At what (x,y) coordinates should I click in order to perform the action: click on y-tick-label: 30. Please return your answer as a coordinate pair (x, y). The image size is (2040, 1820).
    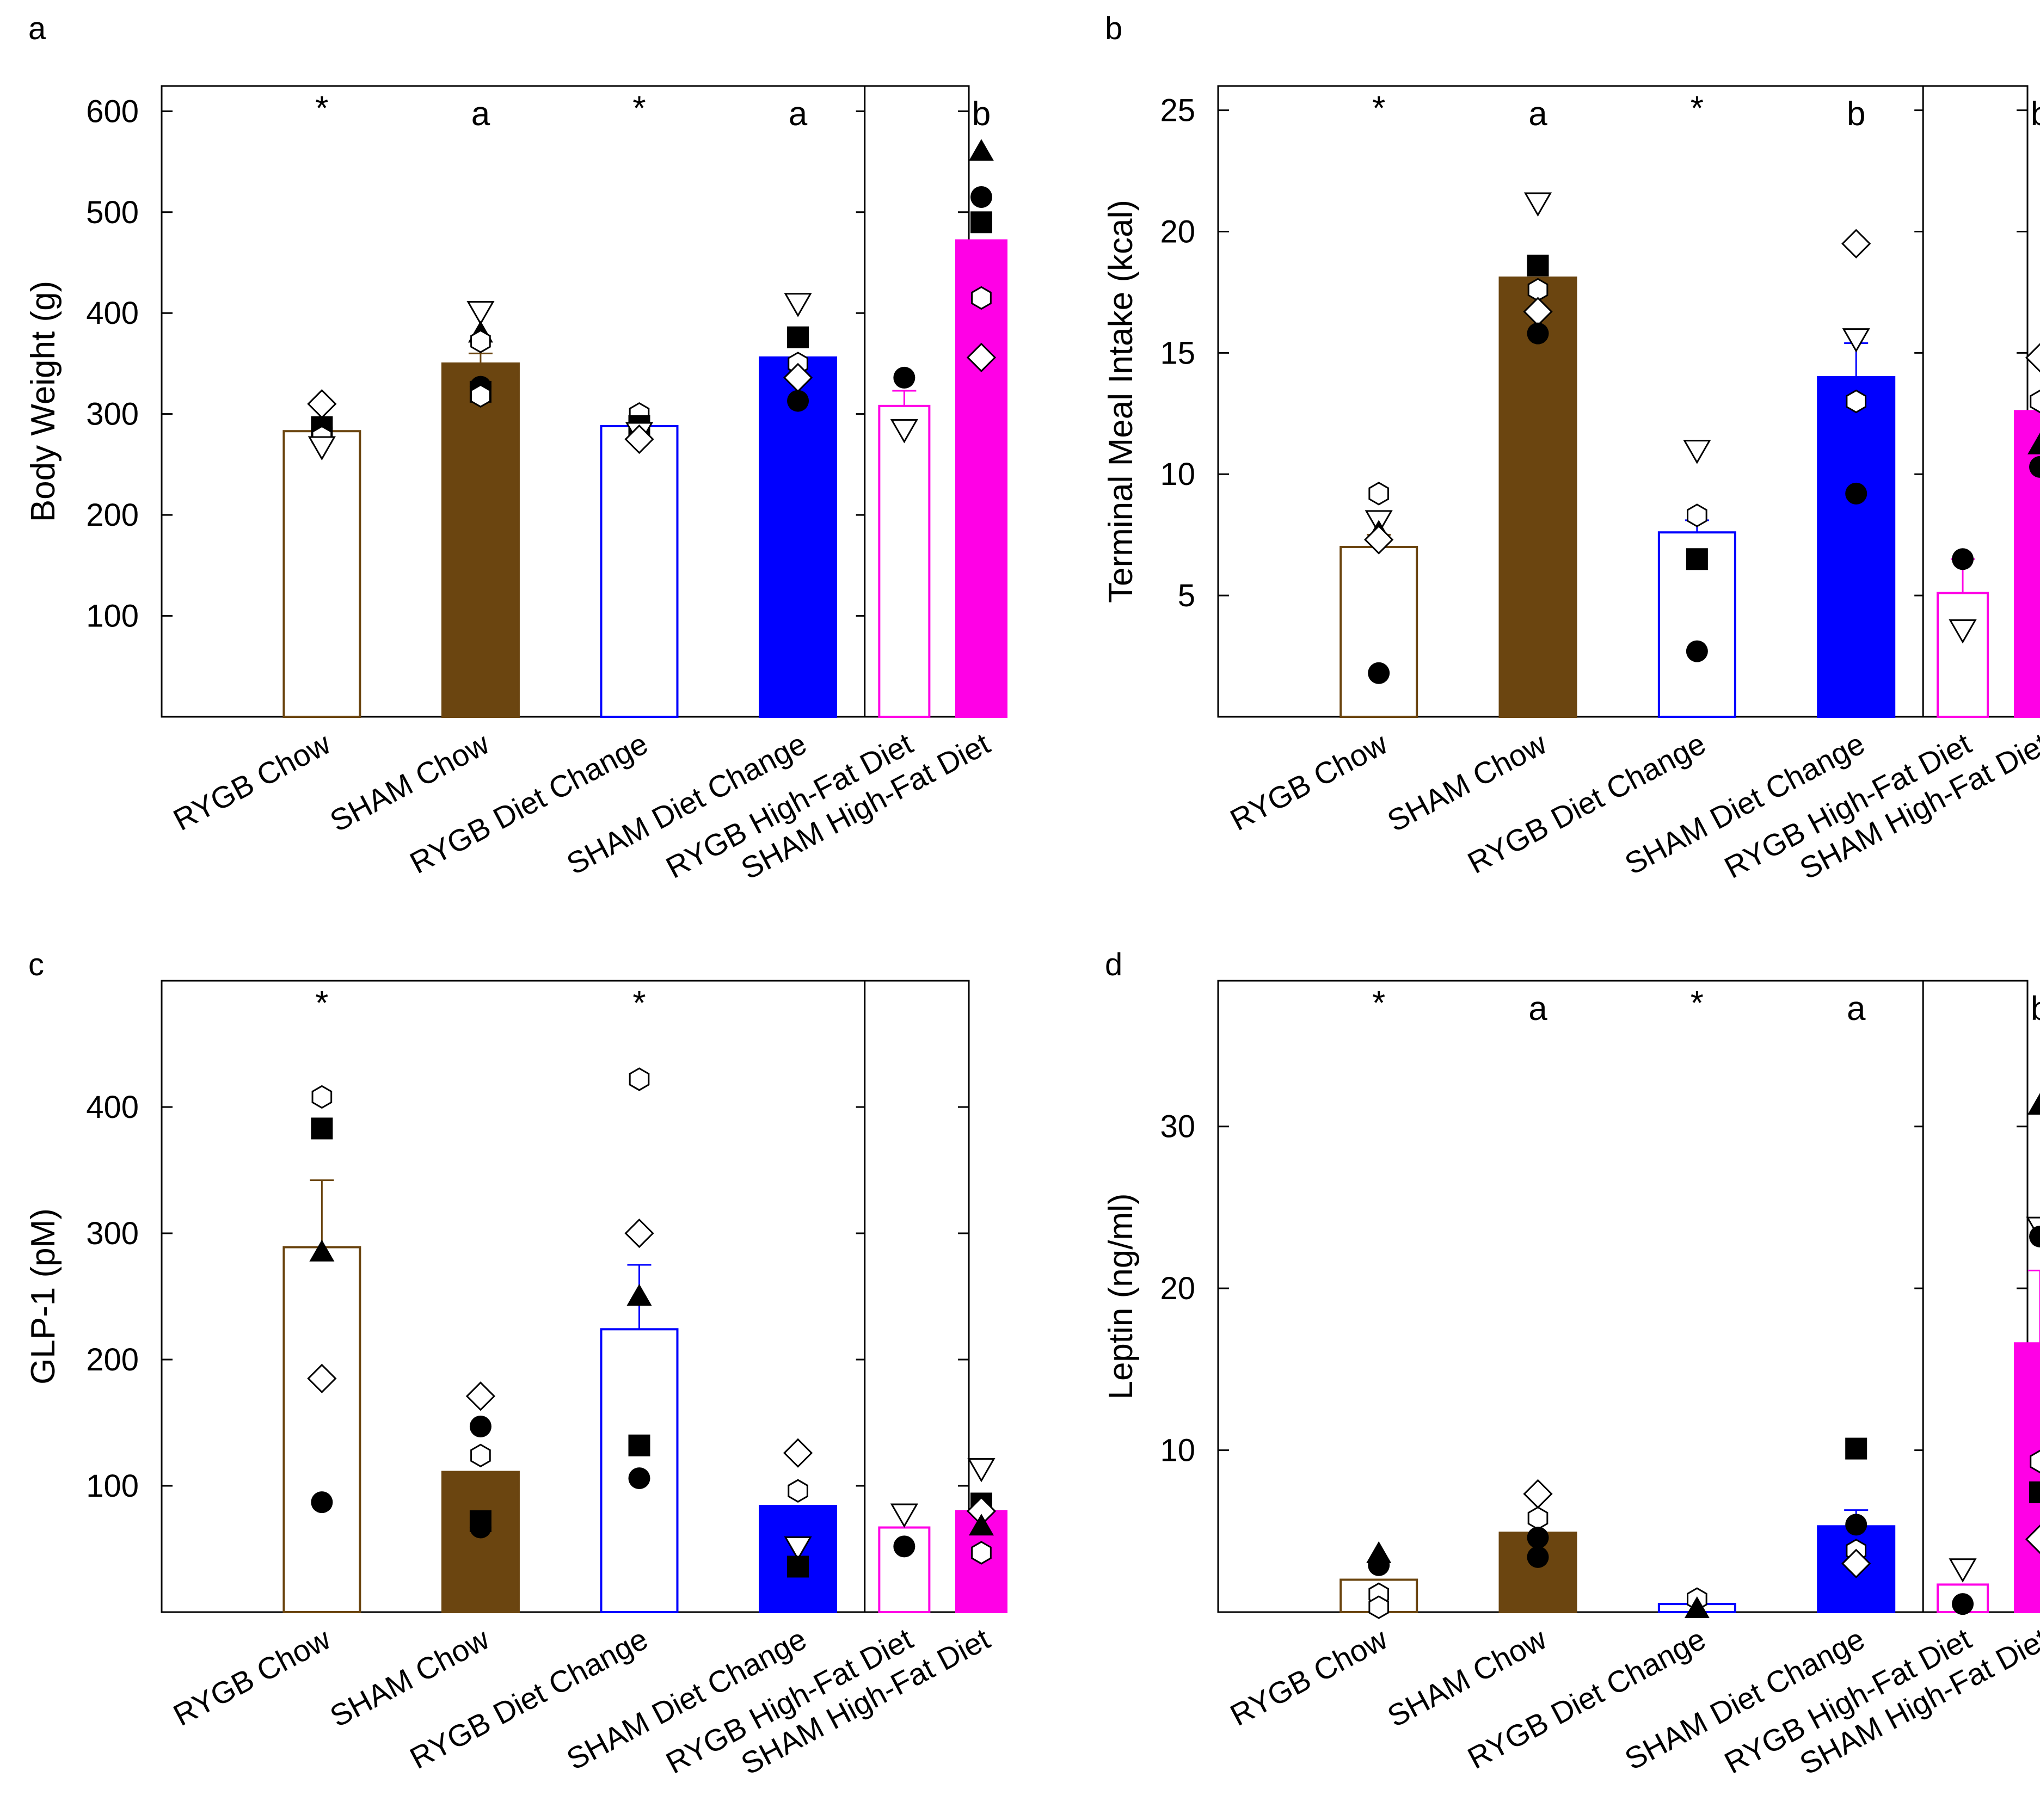
    Looking at the image, I should click on (1177, 1127).